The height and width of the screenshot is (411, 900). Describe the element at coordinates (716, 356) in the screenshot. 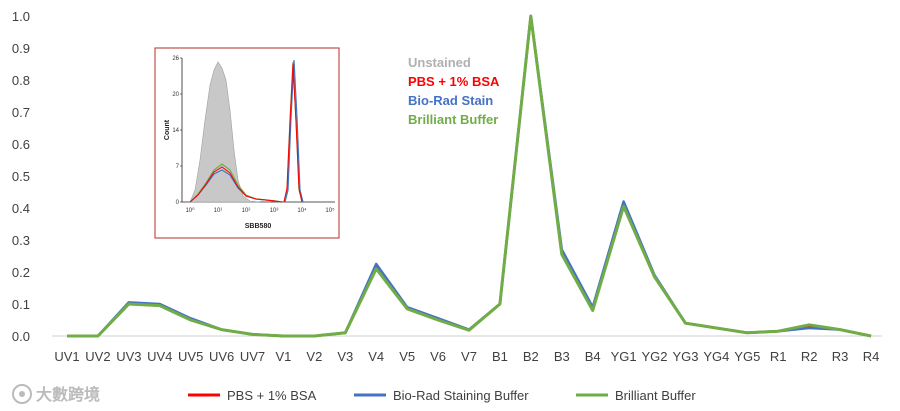

I see `x-tick-label: YG4` at that location.